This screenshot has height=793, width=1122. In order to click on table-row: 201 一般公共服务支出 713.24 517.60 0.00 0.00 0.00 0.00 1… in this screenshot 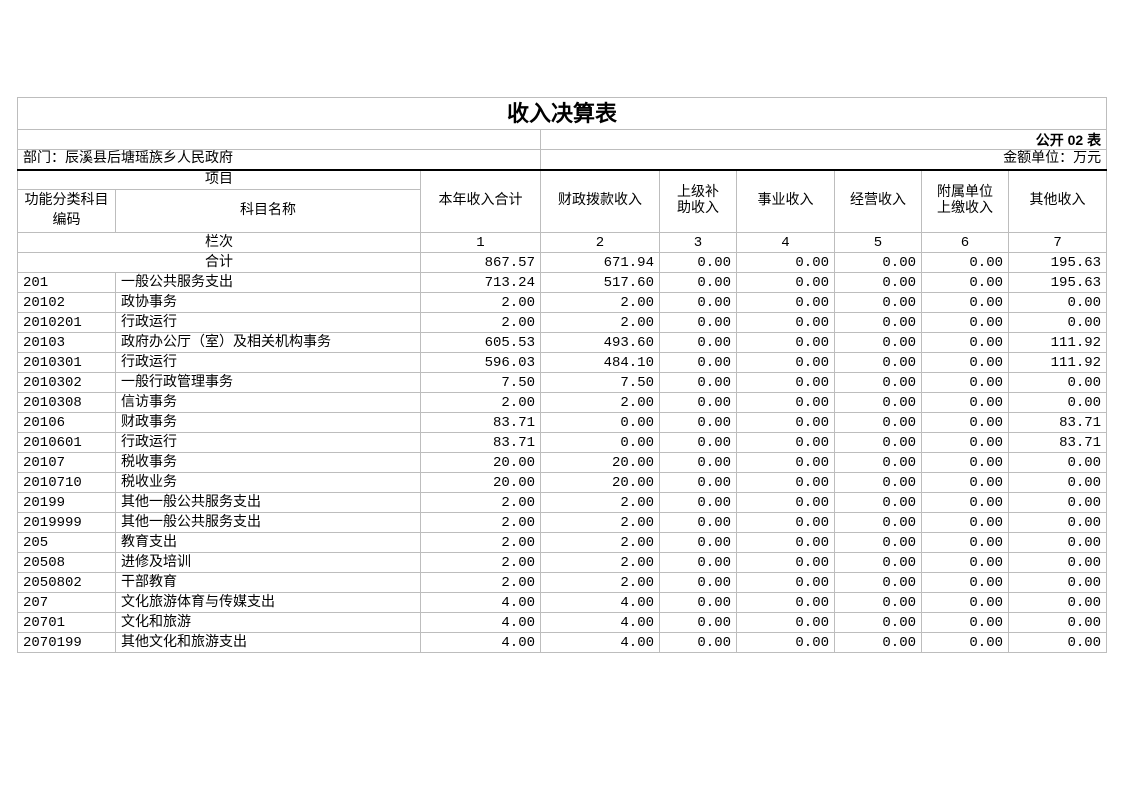, I will do `click(562, 282)`.